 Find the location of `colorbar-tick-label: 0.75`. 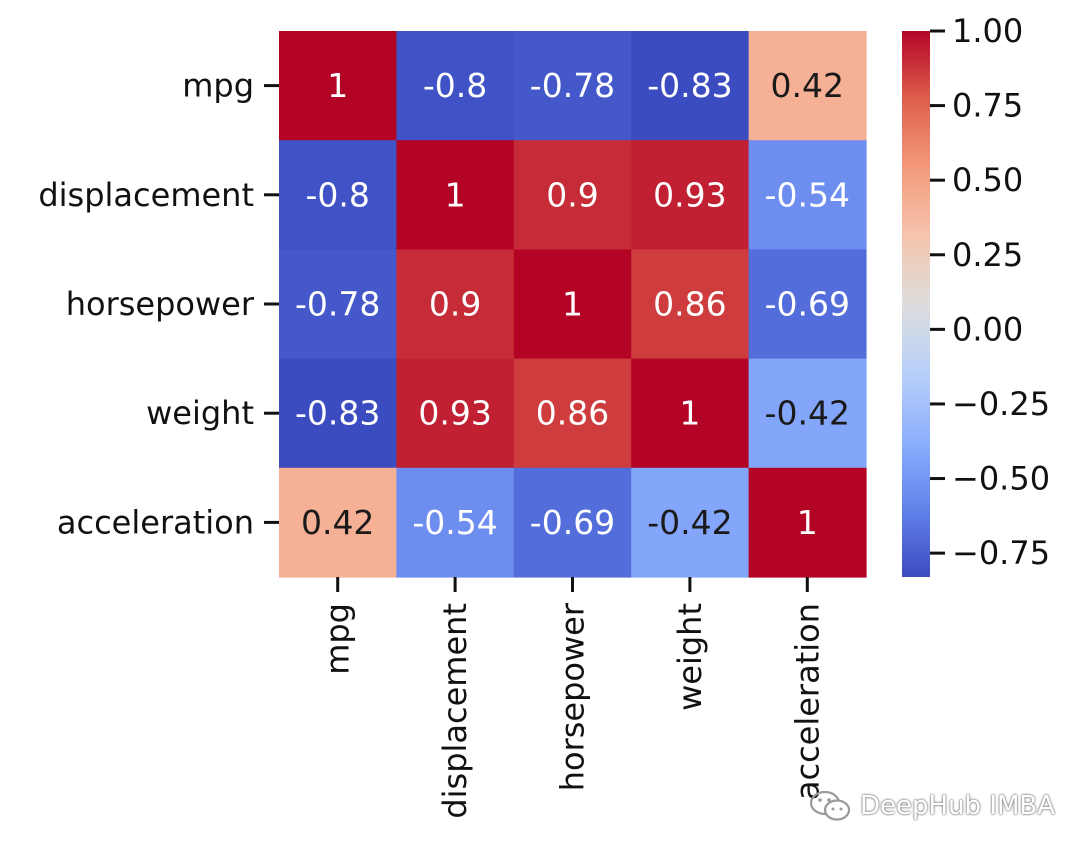

colorbar-tick-label: 0.75 is located at coordinates (987, 106).